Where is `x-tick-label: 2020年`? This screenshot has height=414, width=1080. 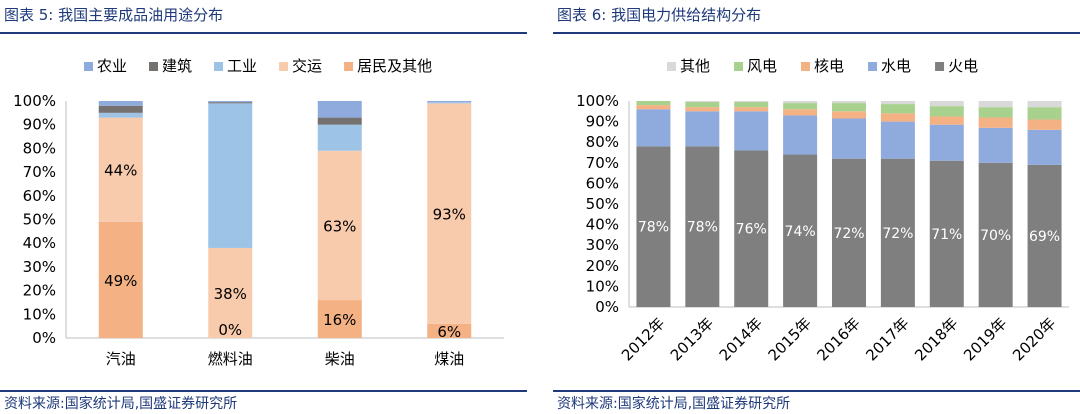
x-tick-label: 2020年 is located at coordinates (1034, 339).